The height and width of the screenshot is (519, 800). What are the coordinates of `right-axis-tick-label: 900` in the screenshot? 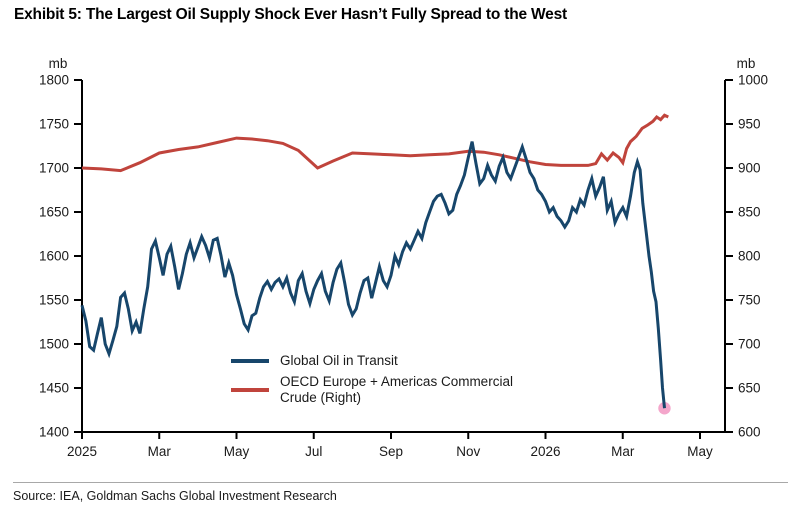 It's located at (749, 168).